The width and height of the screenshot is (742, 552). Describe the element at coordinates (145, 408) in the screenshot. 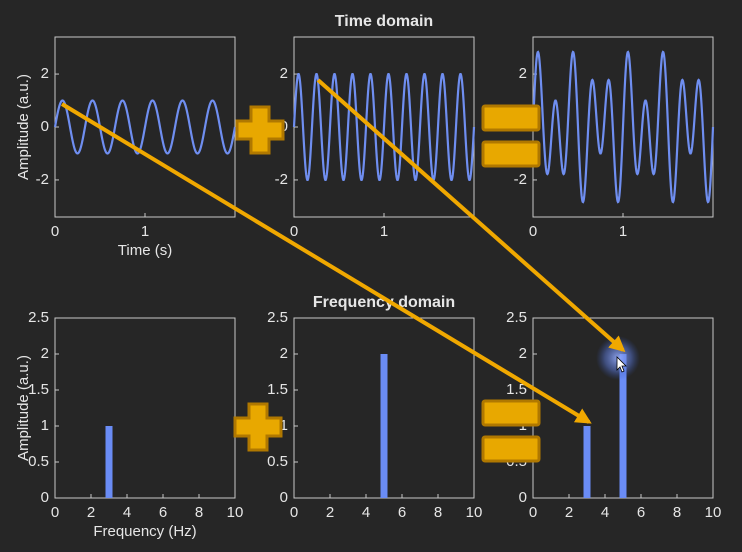

I see `plot-frame` at that location.